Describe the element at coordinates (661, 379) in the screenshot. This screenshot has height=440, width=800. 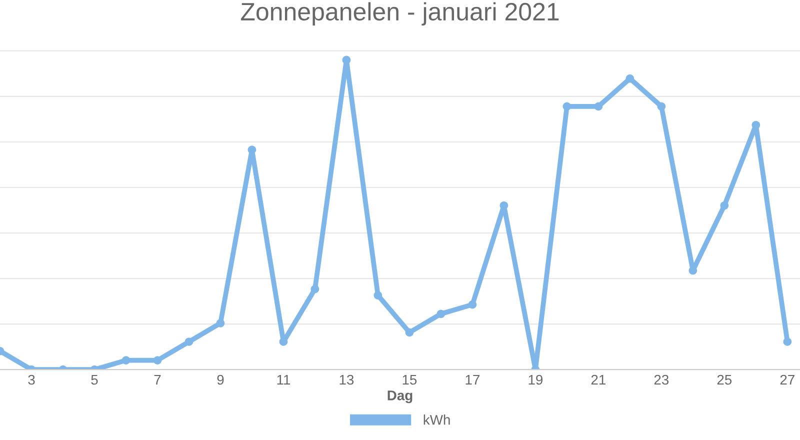
I see `x-tick-label: 23` at that location.